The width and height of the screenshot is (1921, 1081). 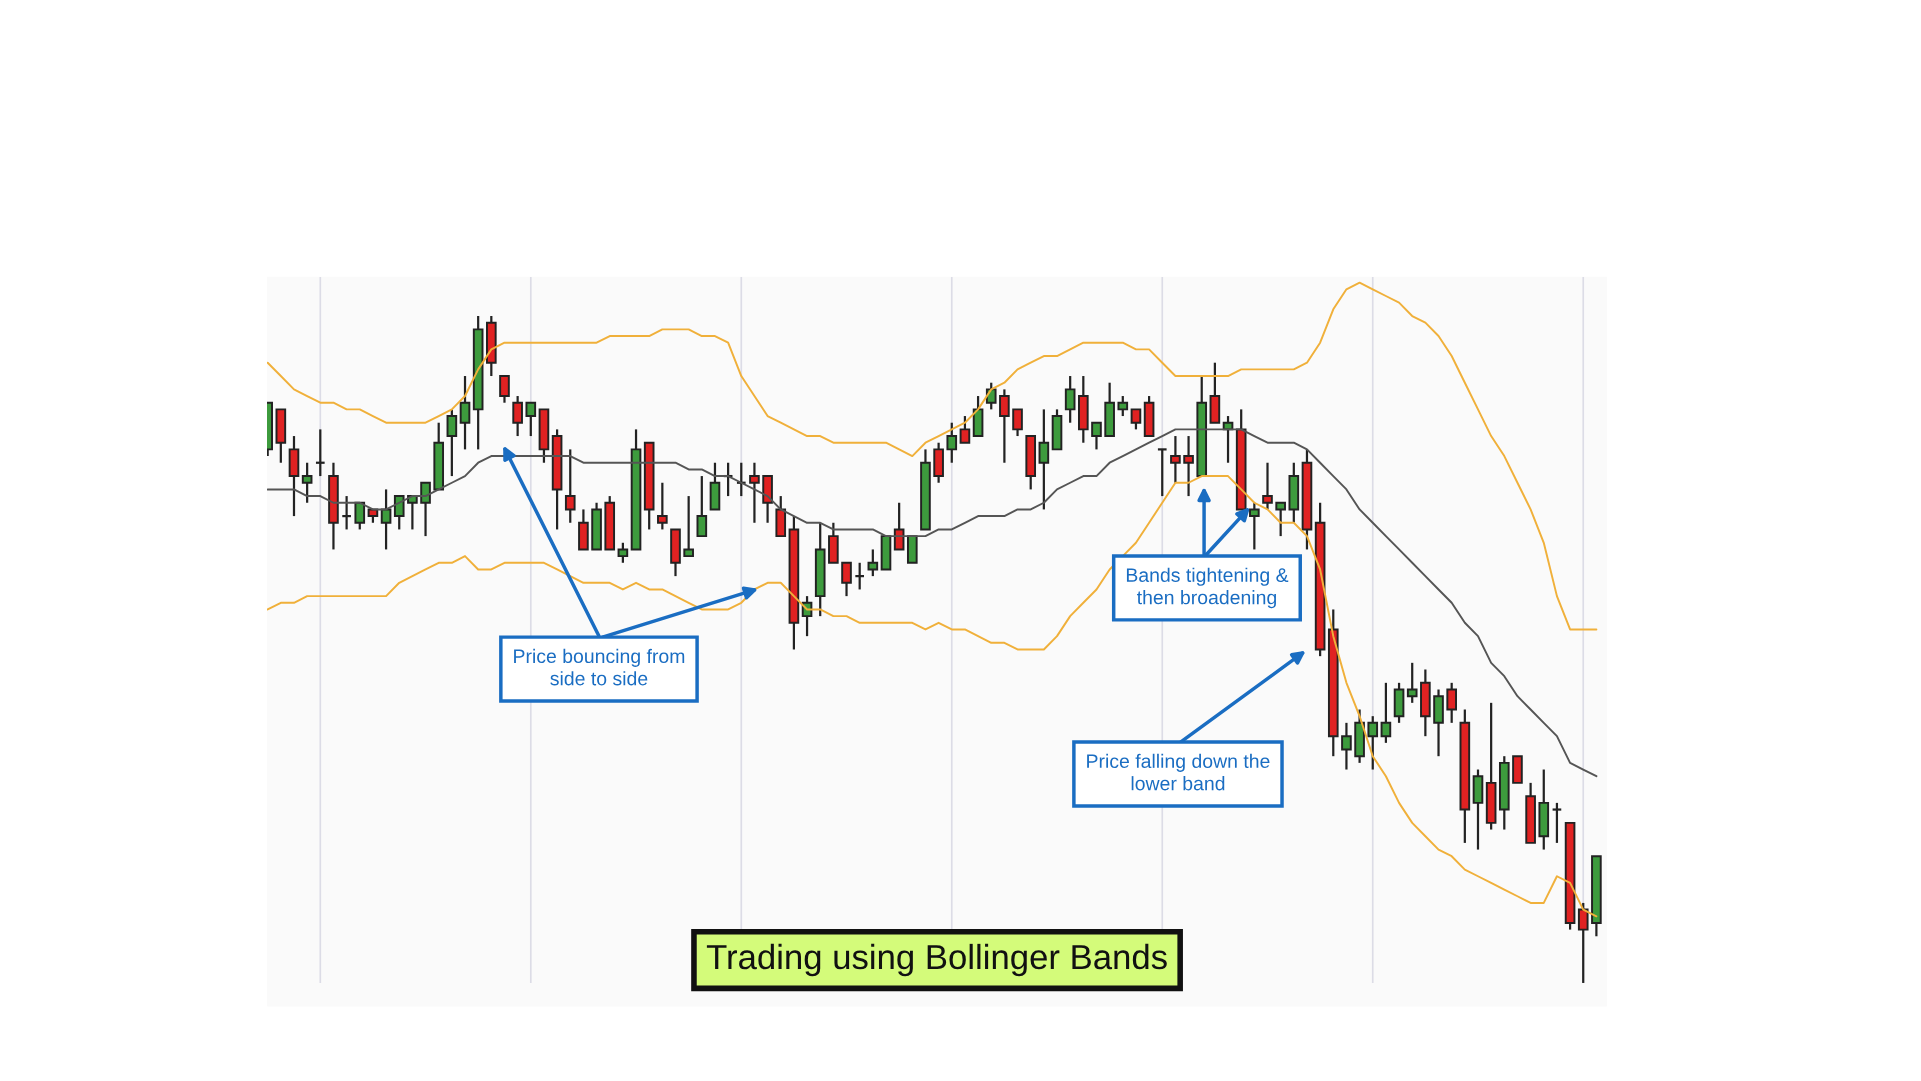 I want to click on annotation: Price bouncing from side to side, so click(x=599, y=667).